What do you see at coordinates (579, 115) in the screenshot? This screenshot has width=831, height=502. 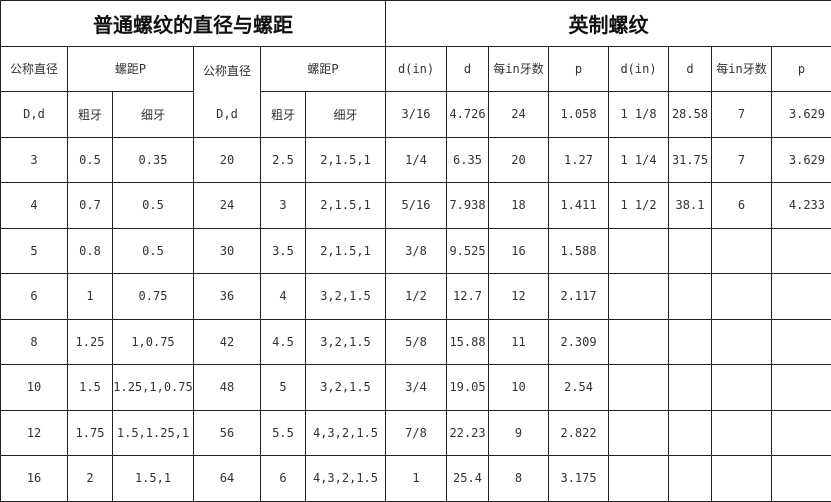 I see `pitch: 1.058` at bounding box center [579, 115].